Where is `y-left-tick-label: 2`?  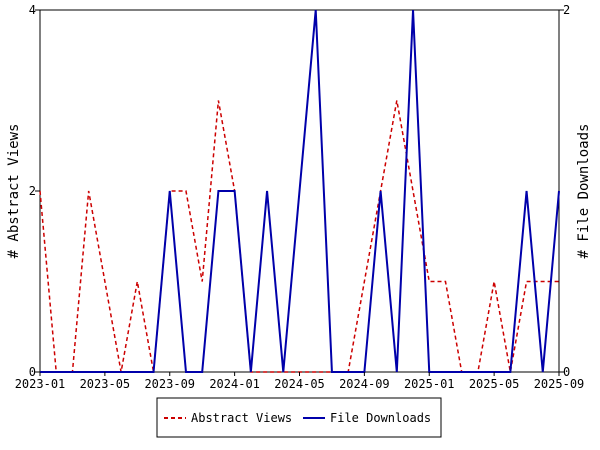
y-left-tick-label: 2 is located at coordinates (32, 191).